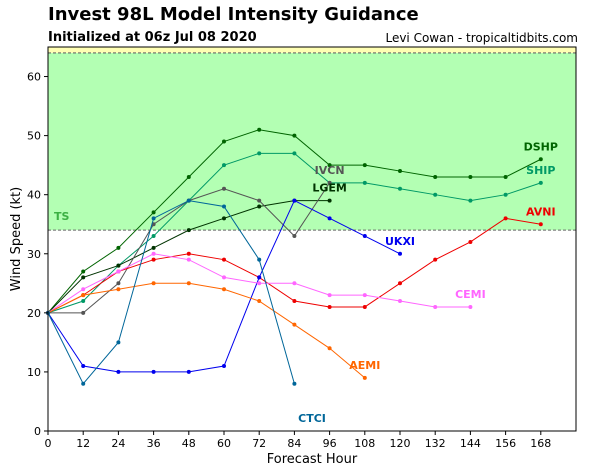  Describe the element at coordinates (48, 443) in the screenshot. I see `x-tick-label: 0` at that location.